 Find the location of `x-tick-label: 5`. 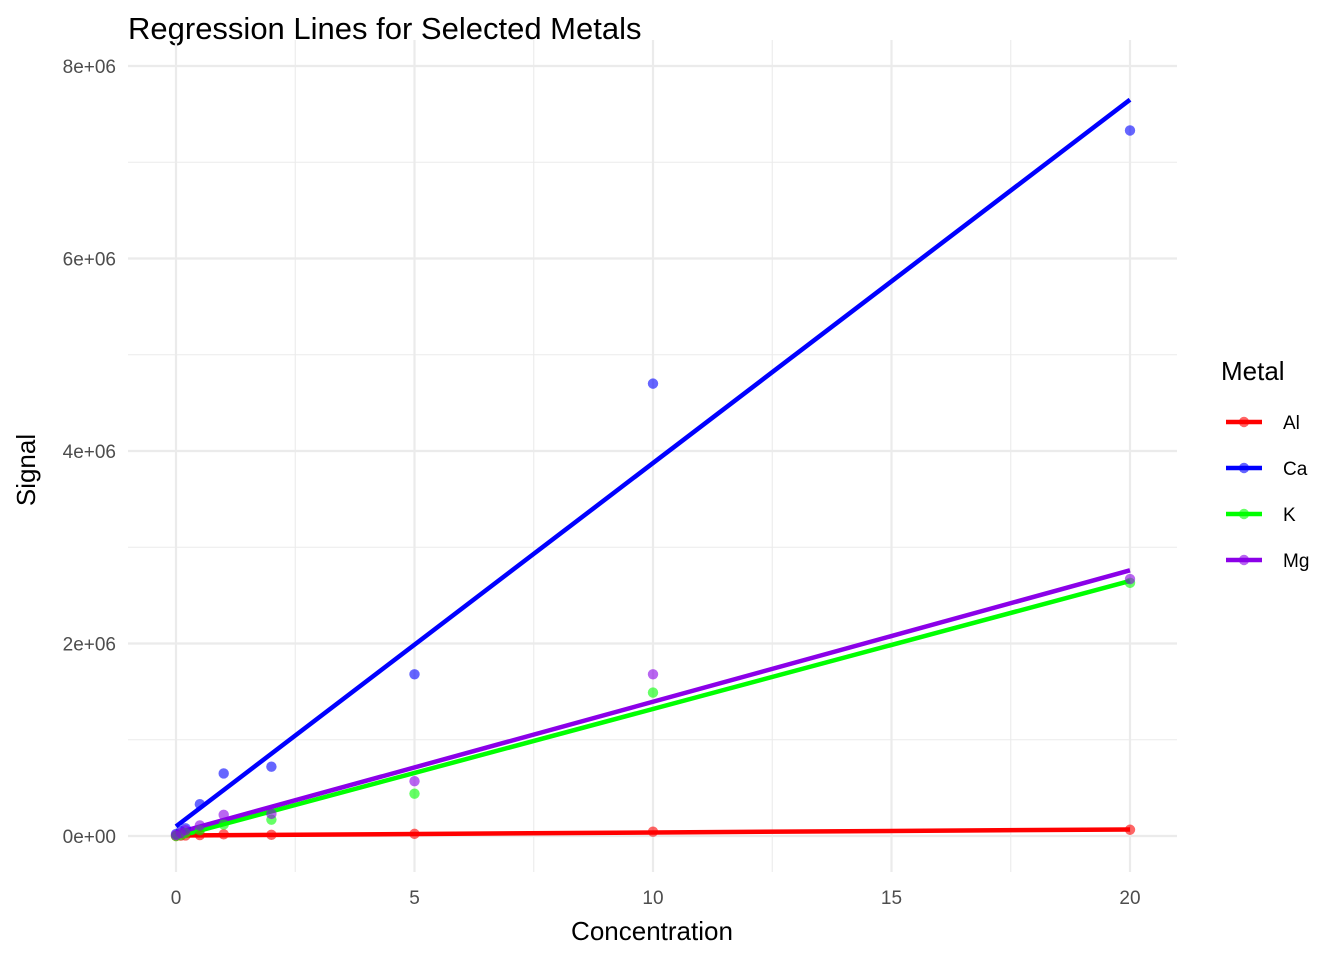

x-tick-label: 5 is located at coordinates (414, 898).